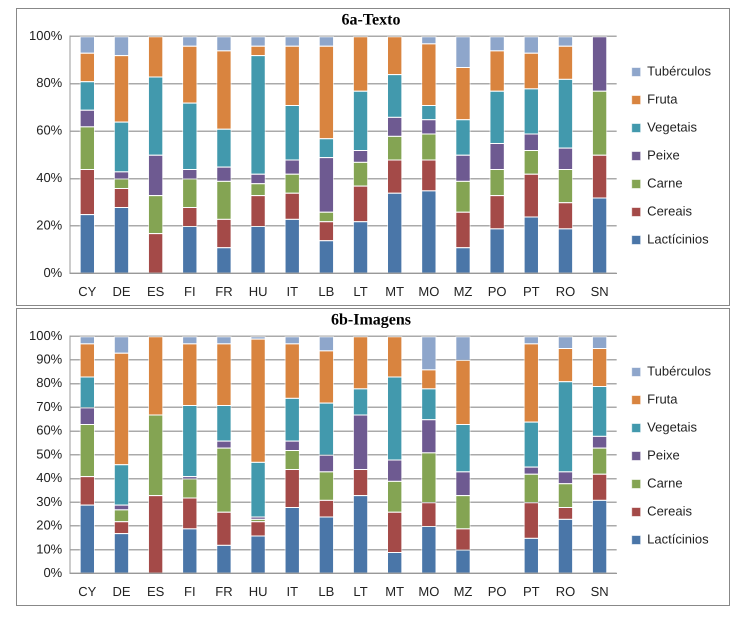 This screenshot has width=735, height=629. What do you see at coordinates (49, 359) in the screenshot?
I see `y-tick-label: 90%` at bounding box center [49, 359].